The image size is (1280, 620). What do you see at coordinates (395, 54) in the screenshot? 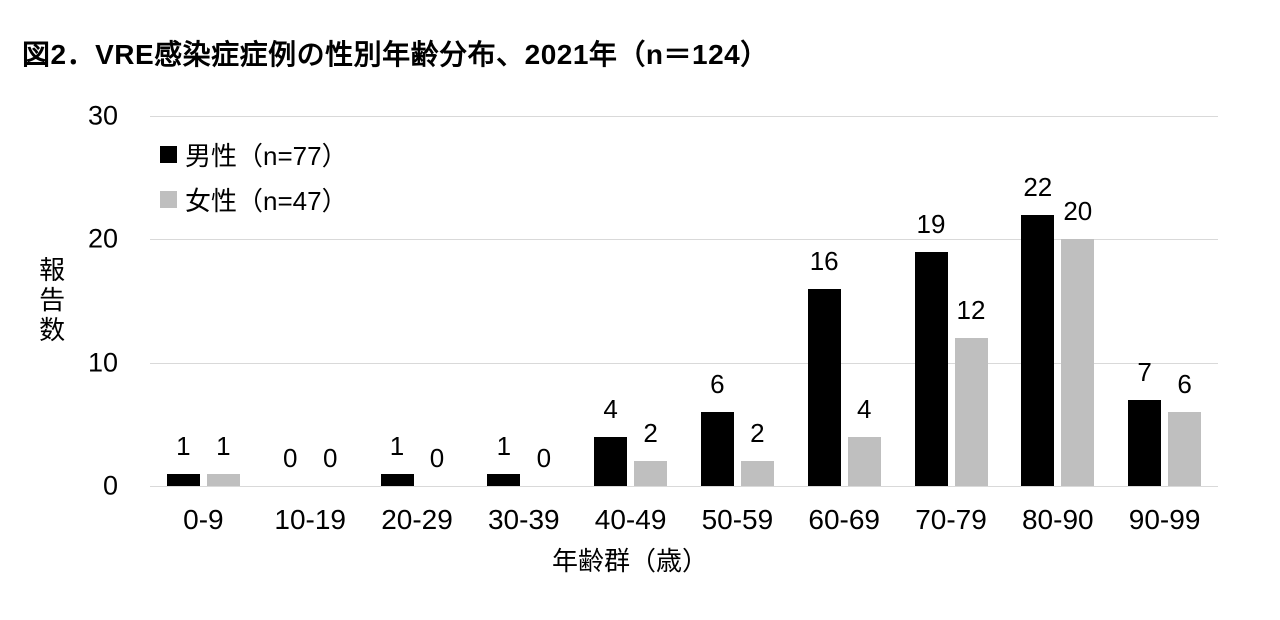
I see `chart-title: 図2．VRE感染症症例の性別年齢分布、2021年（n＝124）` at bounding box center [395, 54].